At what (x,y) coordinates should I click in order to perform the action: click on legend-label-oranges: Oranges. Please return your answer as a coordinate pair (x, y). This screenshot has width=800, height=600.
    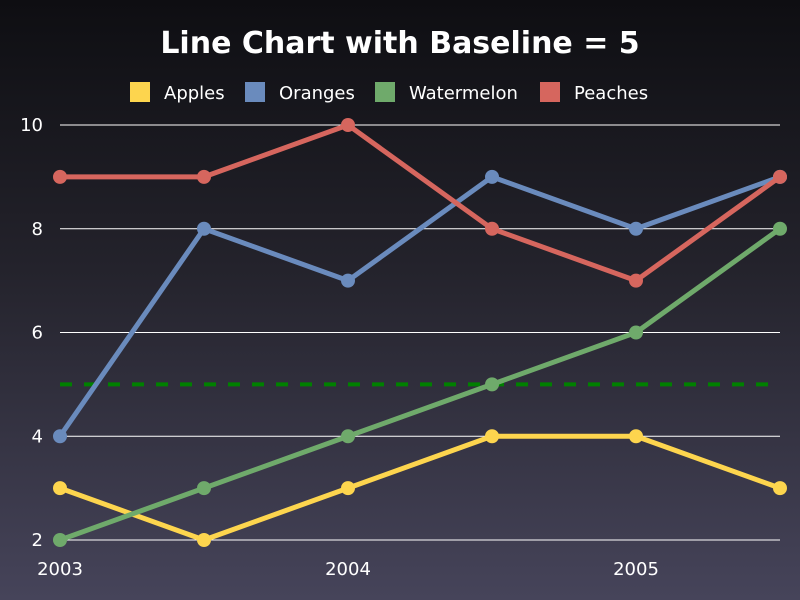
    Looking at the image, I should click on (317, 93).